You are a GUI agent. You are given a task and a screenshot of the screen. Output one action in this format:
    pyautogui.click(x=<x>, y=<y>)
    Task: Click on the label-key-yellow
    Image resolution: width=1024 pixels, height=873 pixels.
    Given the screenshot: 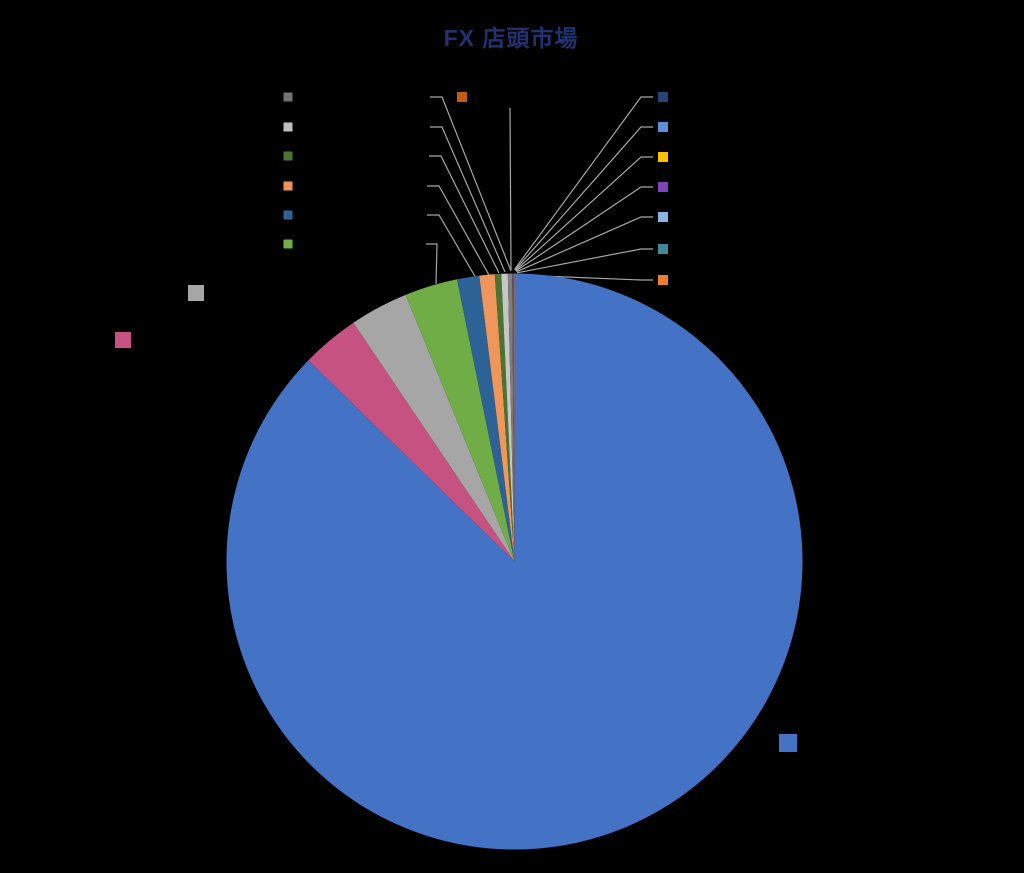 What is the action you would take?
    pyautogui.click(x=663, y=157)
    